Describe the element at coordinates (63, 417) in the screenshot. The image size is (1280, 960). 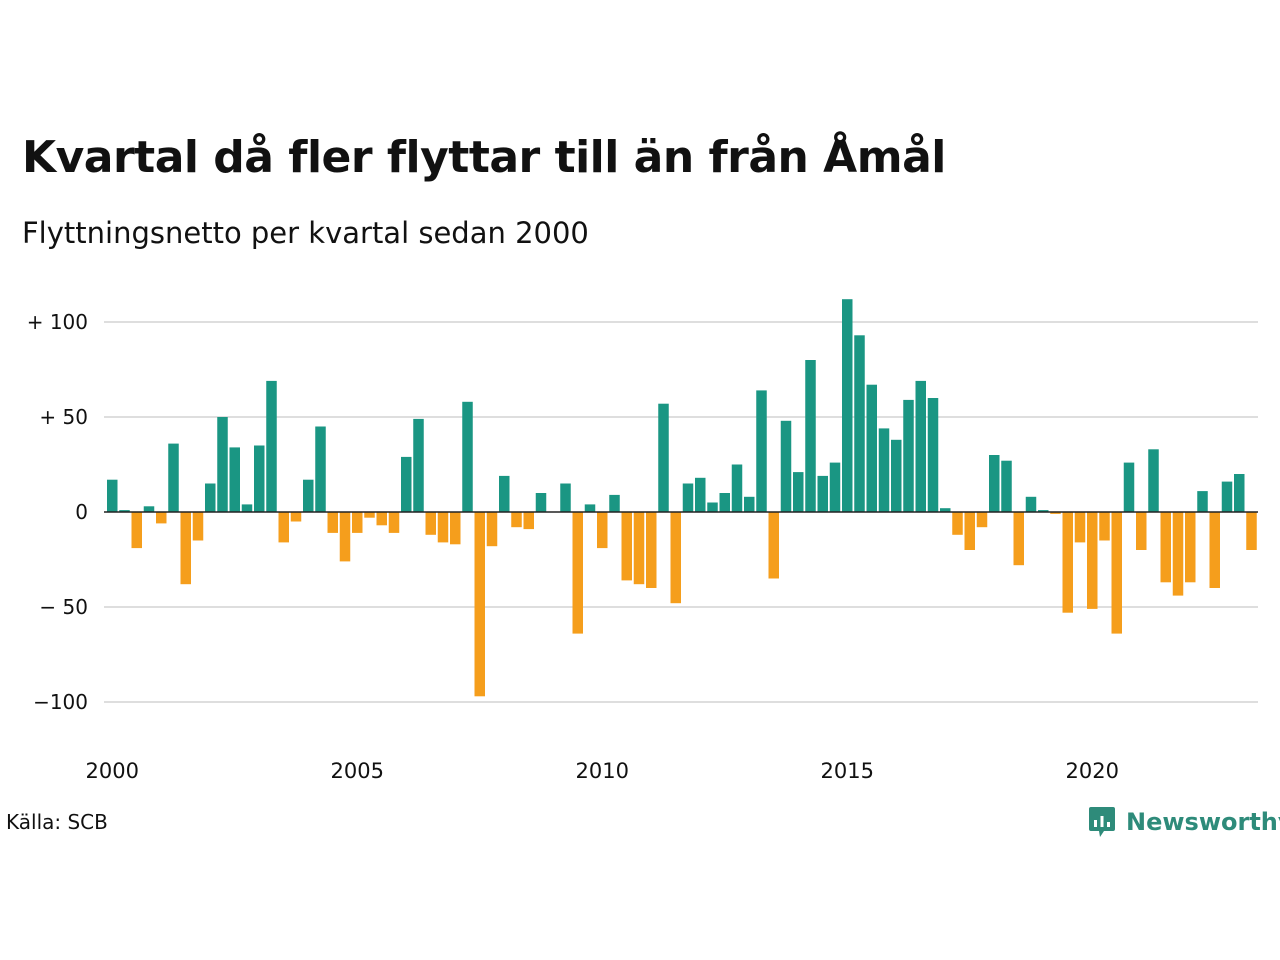
I see `y-tick-label: + 50` at that location.